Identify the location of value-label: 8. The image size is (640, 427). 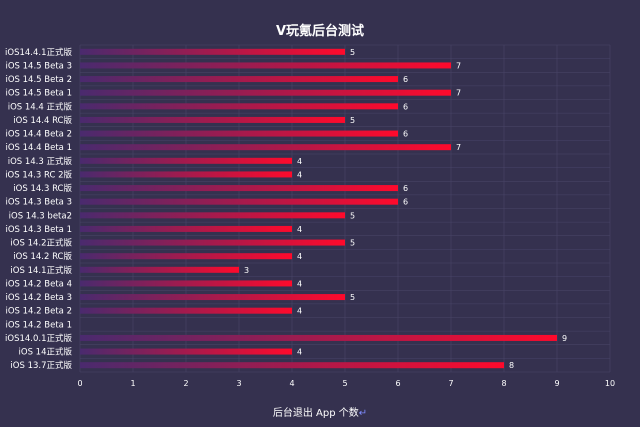
(511, 365).